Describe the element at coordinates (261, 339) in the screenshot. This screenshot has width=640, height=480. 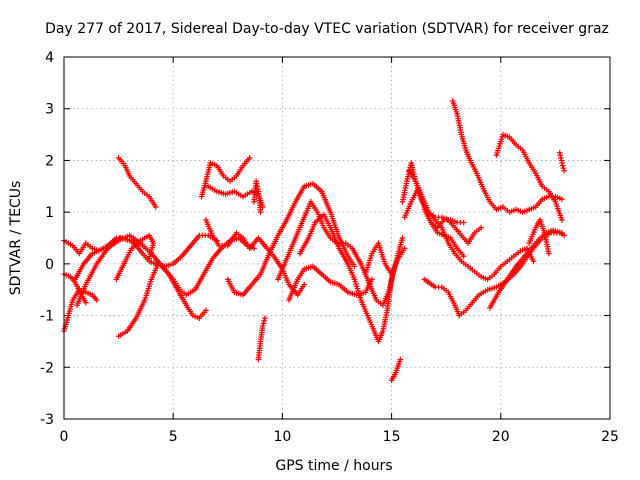
I see `series-s14` at that location.